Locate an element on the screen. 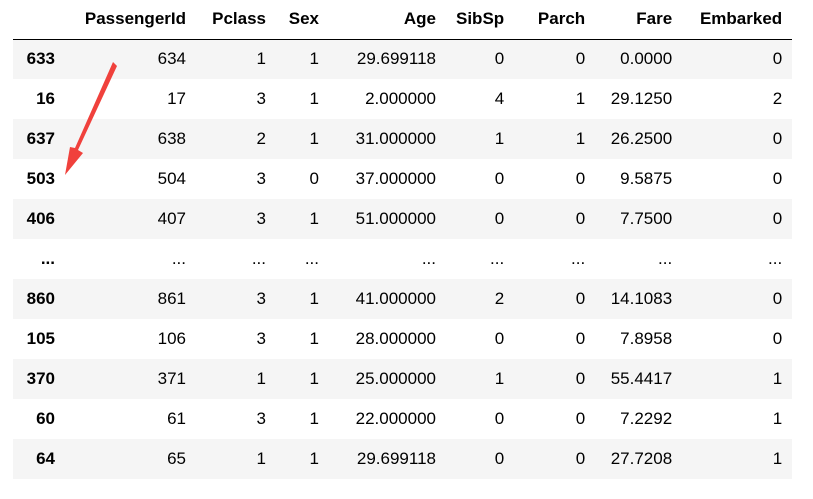 This screenshot has width=813, height=499. column-header-pclass: Pclass is located at coordinates (236, 20).